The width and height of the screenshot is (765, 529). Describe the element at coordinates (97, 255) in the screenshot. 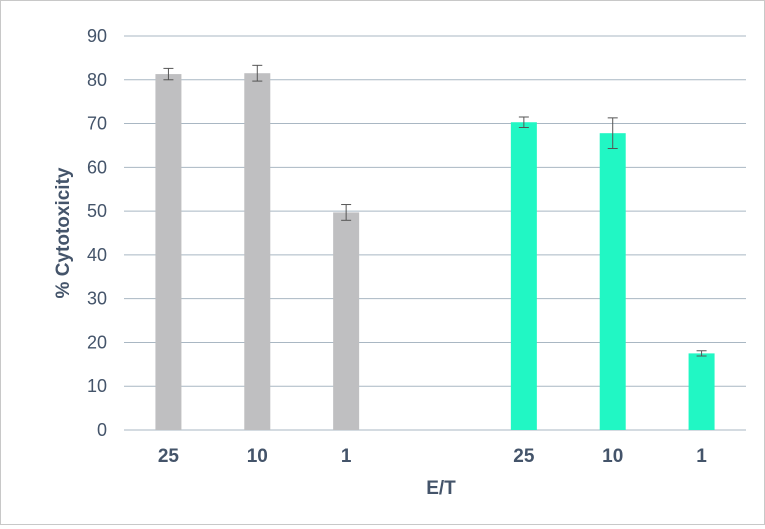

I see `y-tick-label: 40` at that location.